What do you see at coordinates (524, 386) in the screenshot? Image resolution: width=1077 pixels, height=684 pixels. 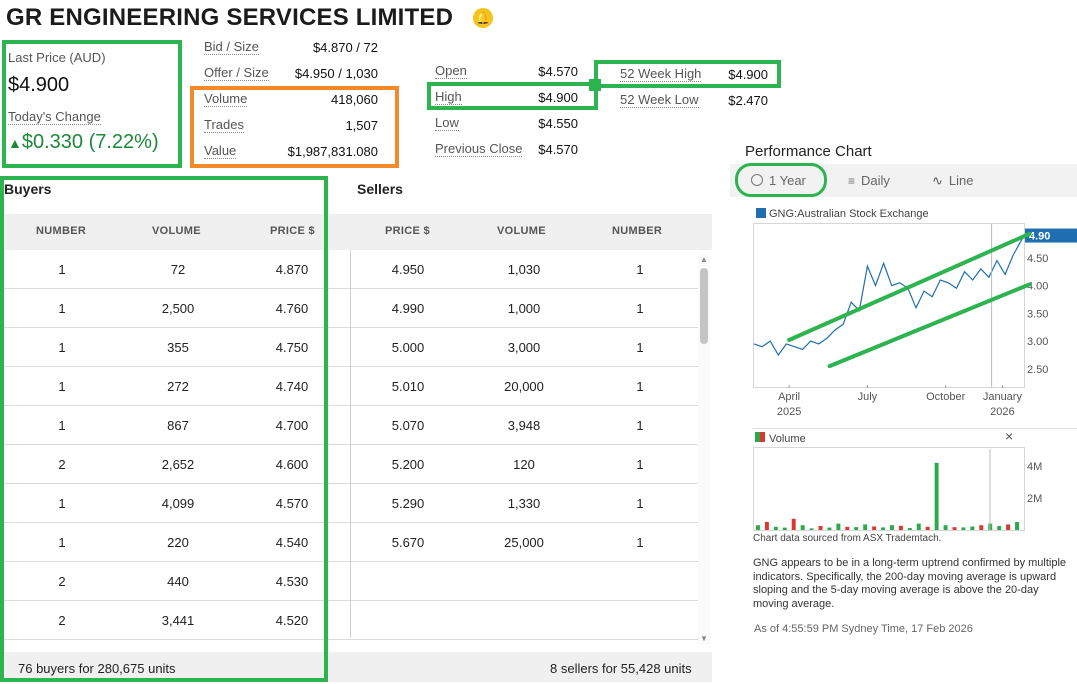 I see `seller-cell: 20,000` at bounding box center [524, 386].